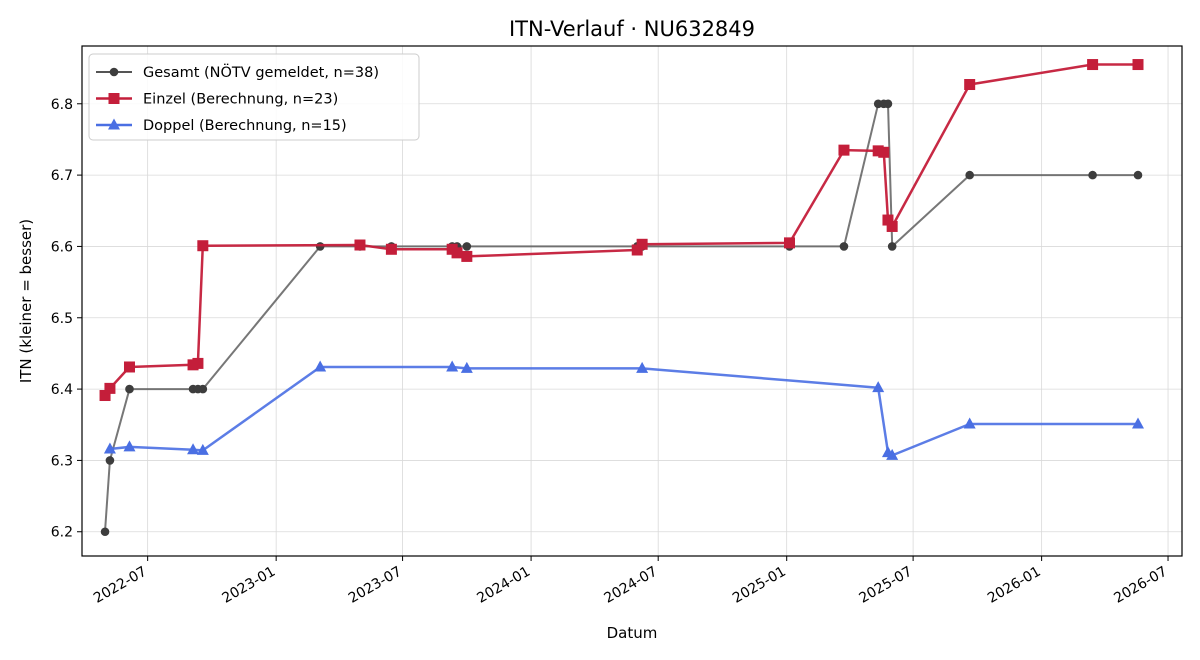 The height and width of the screenshot is (660, 1200). Describe the element at coordinates (245, 126) in the screenshot. I see `legend-label: Doppel (Berechnung, n=15)` at that location.